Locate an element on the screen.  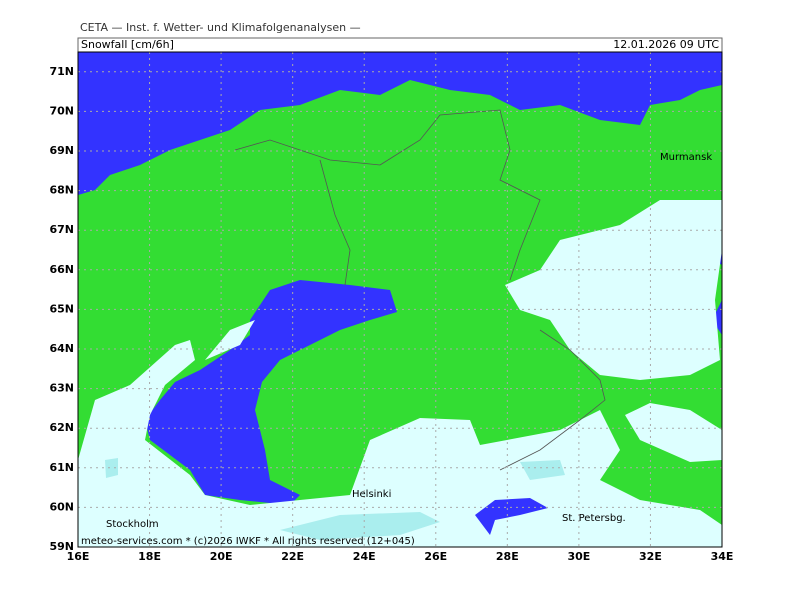
valid-time: 12.01.2026 09 UTC is located at coordinates (666, 44).